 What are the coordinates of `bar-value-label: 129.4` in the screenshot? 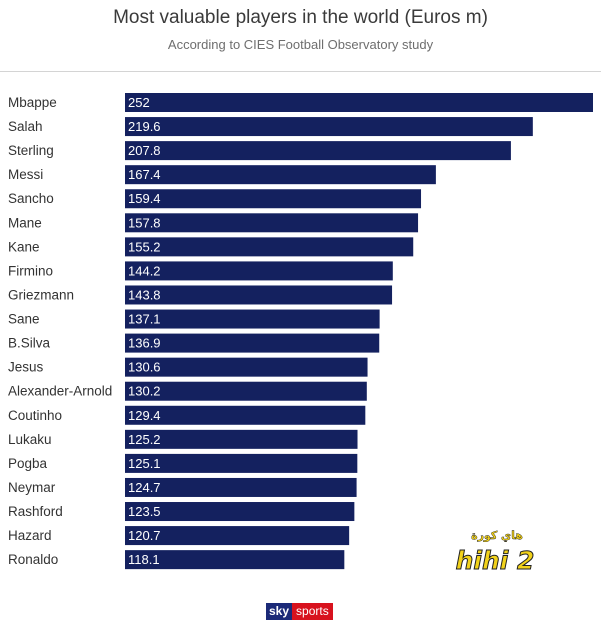 It's located at (144, 415).